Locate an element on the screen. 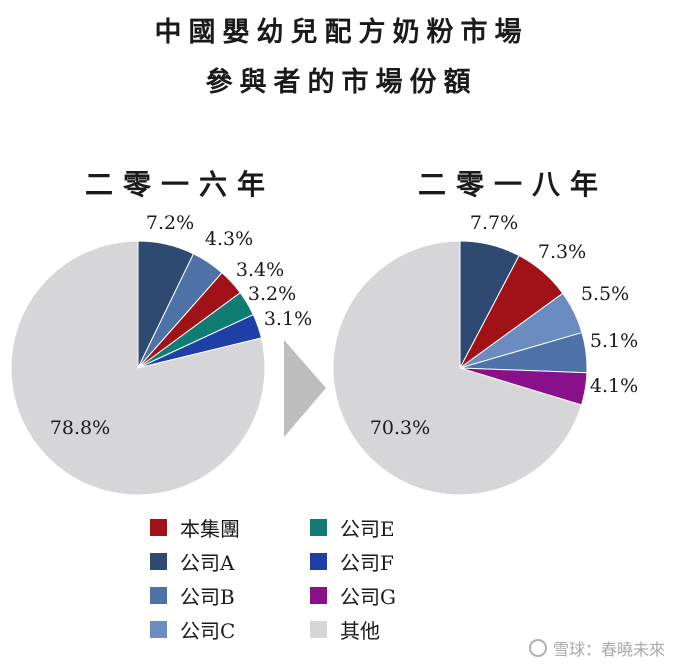 The image size is (683, 672). pie-2018-label-3: 5.1% is located at coordinates (614, 341).